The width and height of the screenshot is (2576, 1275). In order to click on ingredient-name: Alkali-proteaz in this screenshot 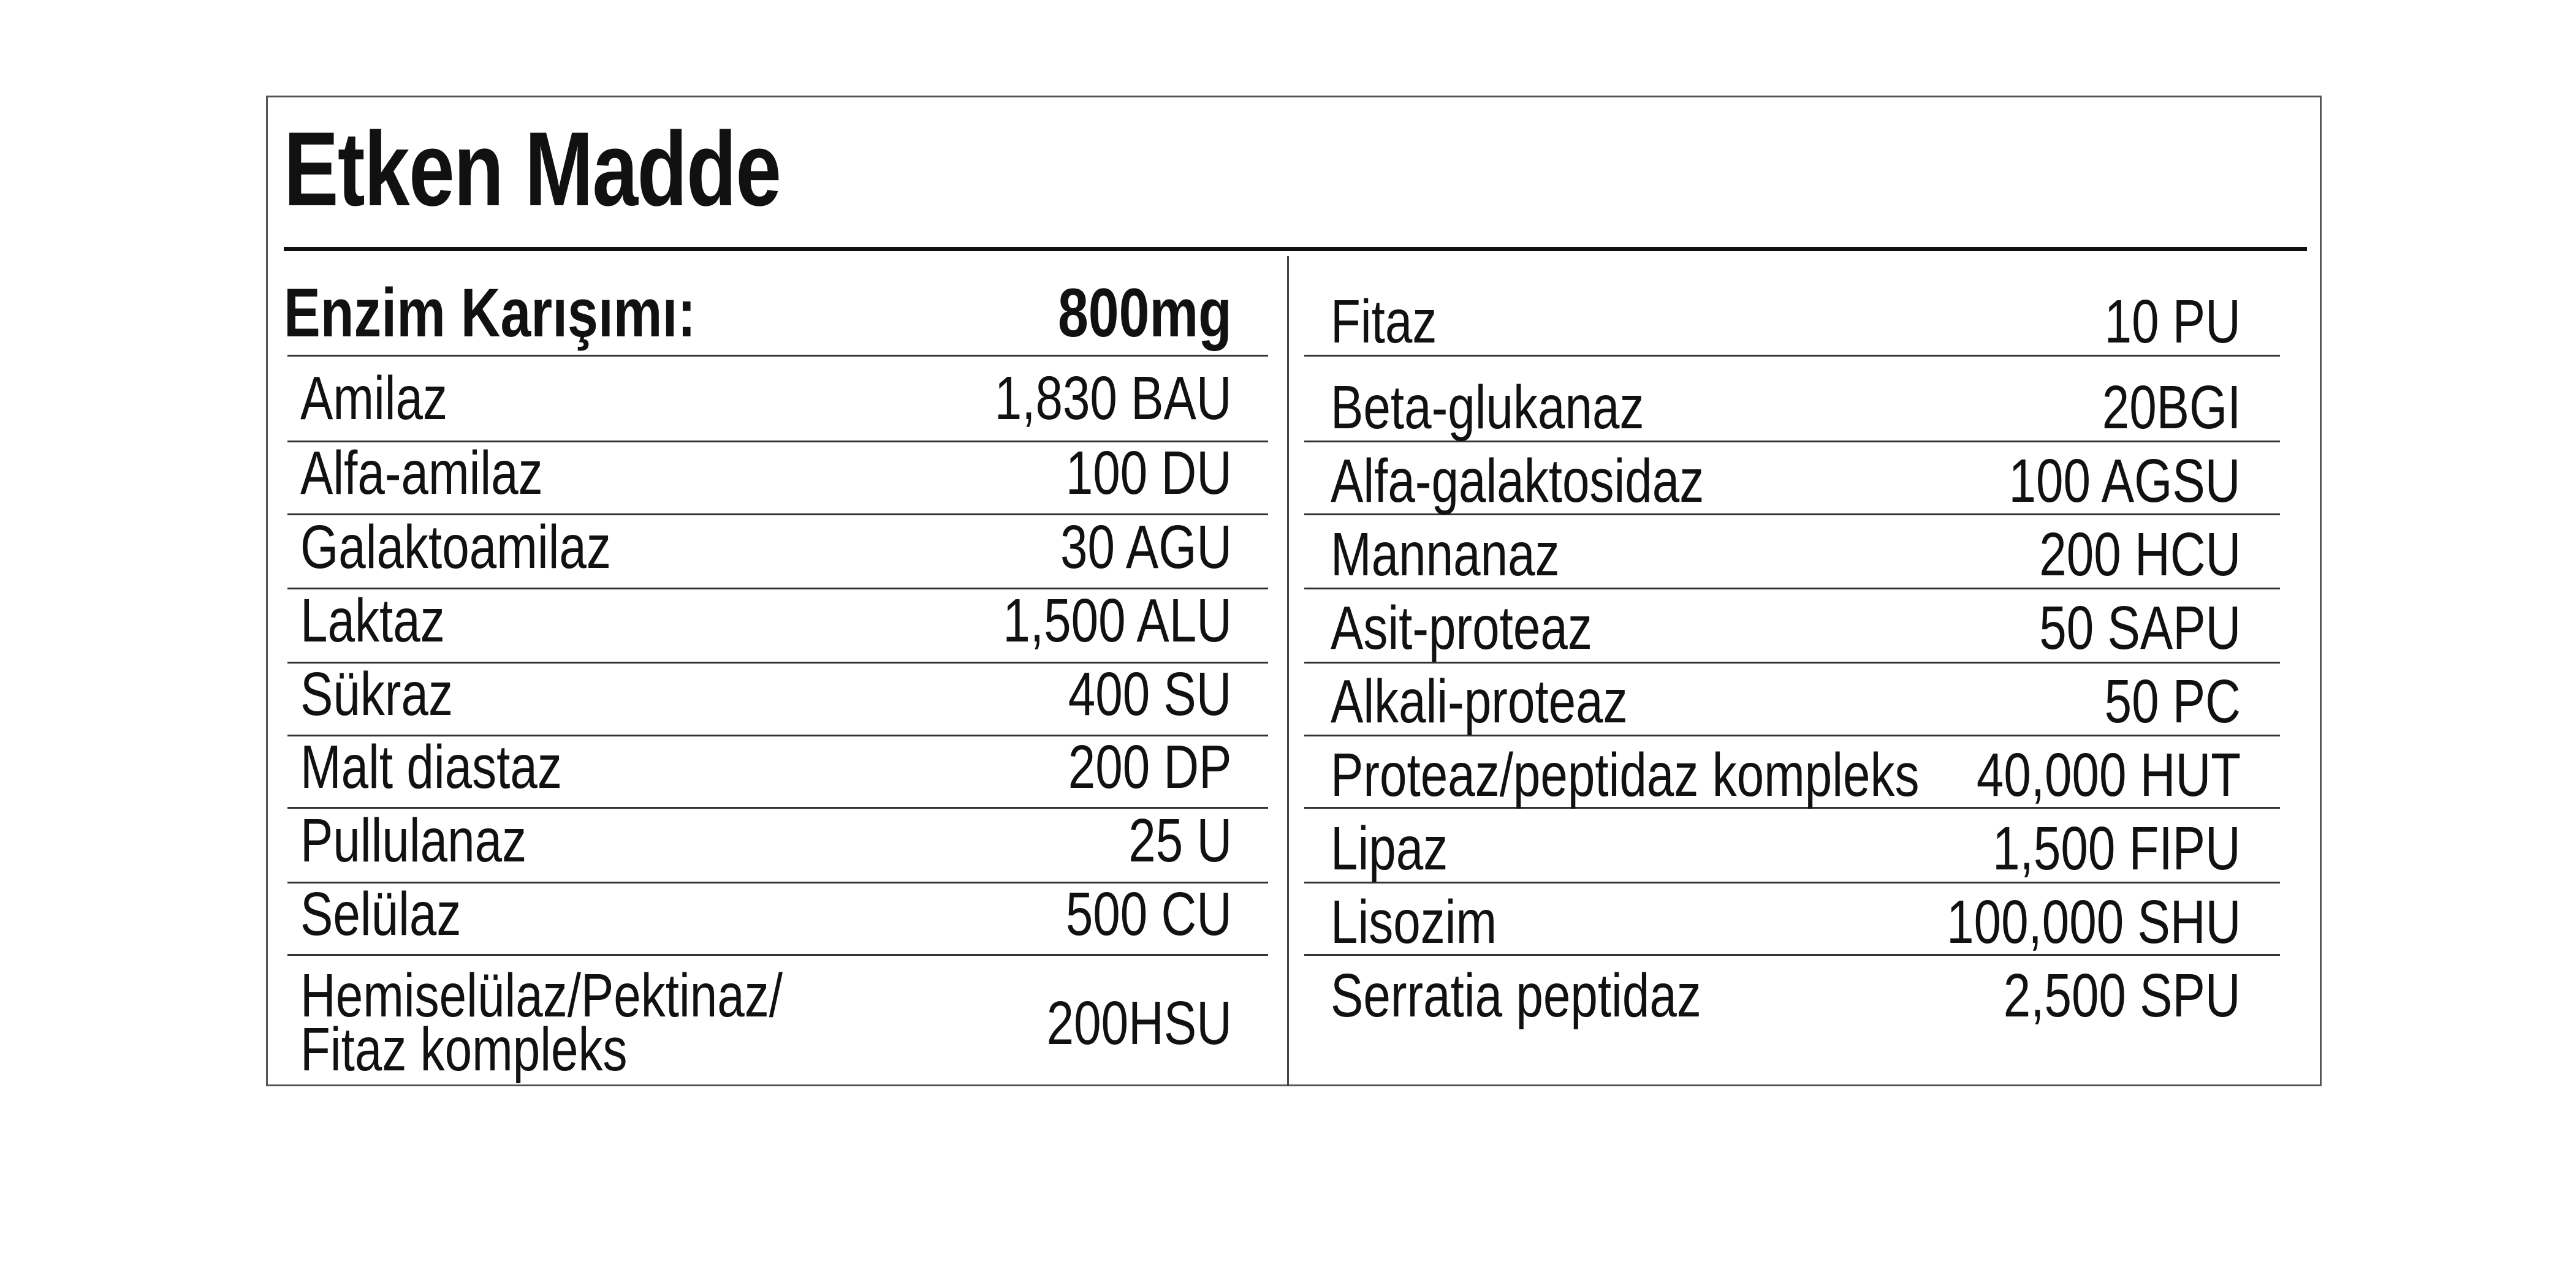, I will do `click(1479, 701)`.